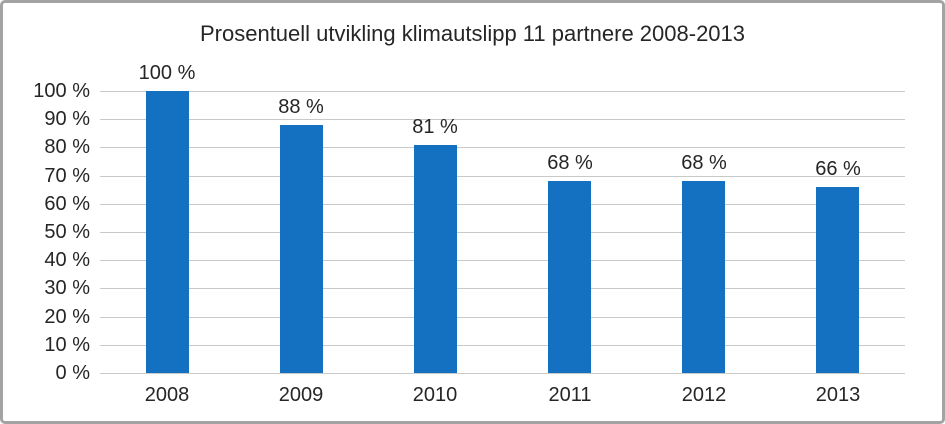  I want to click on y-axis-tick-label: 70 %, so click(67, 176).